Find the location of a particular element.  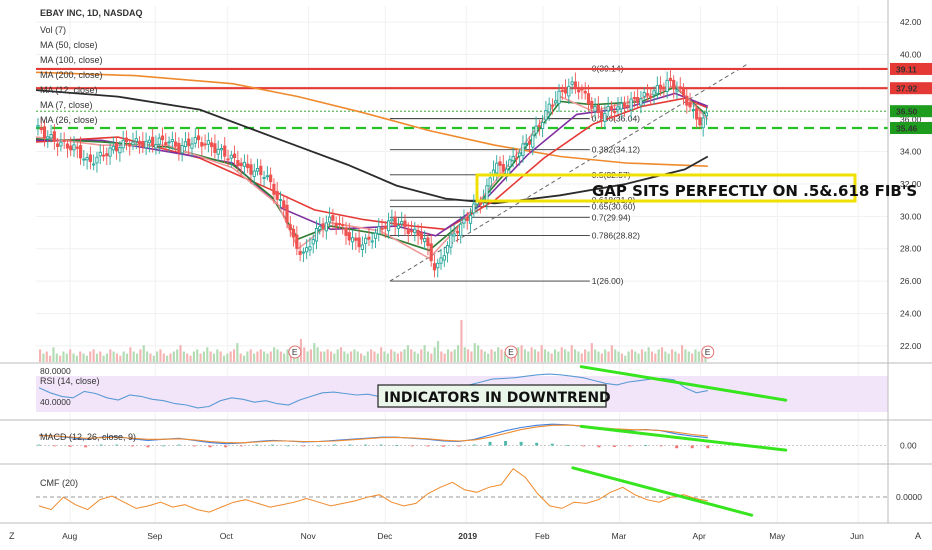

trendline-cmf is located at coordinates (662, 491).